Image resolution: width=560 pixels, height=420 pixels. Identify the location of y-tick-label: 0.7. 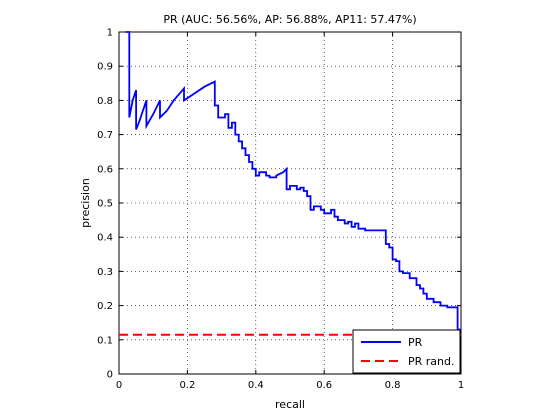
(105, 135).